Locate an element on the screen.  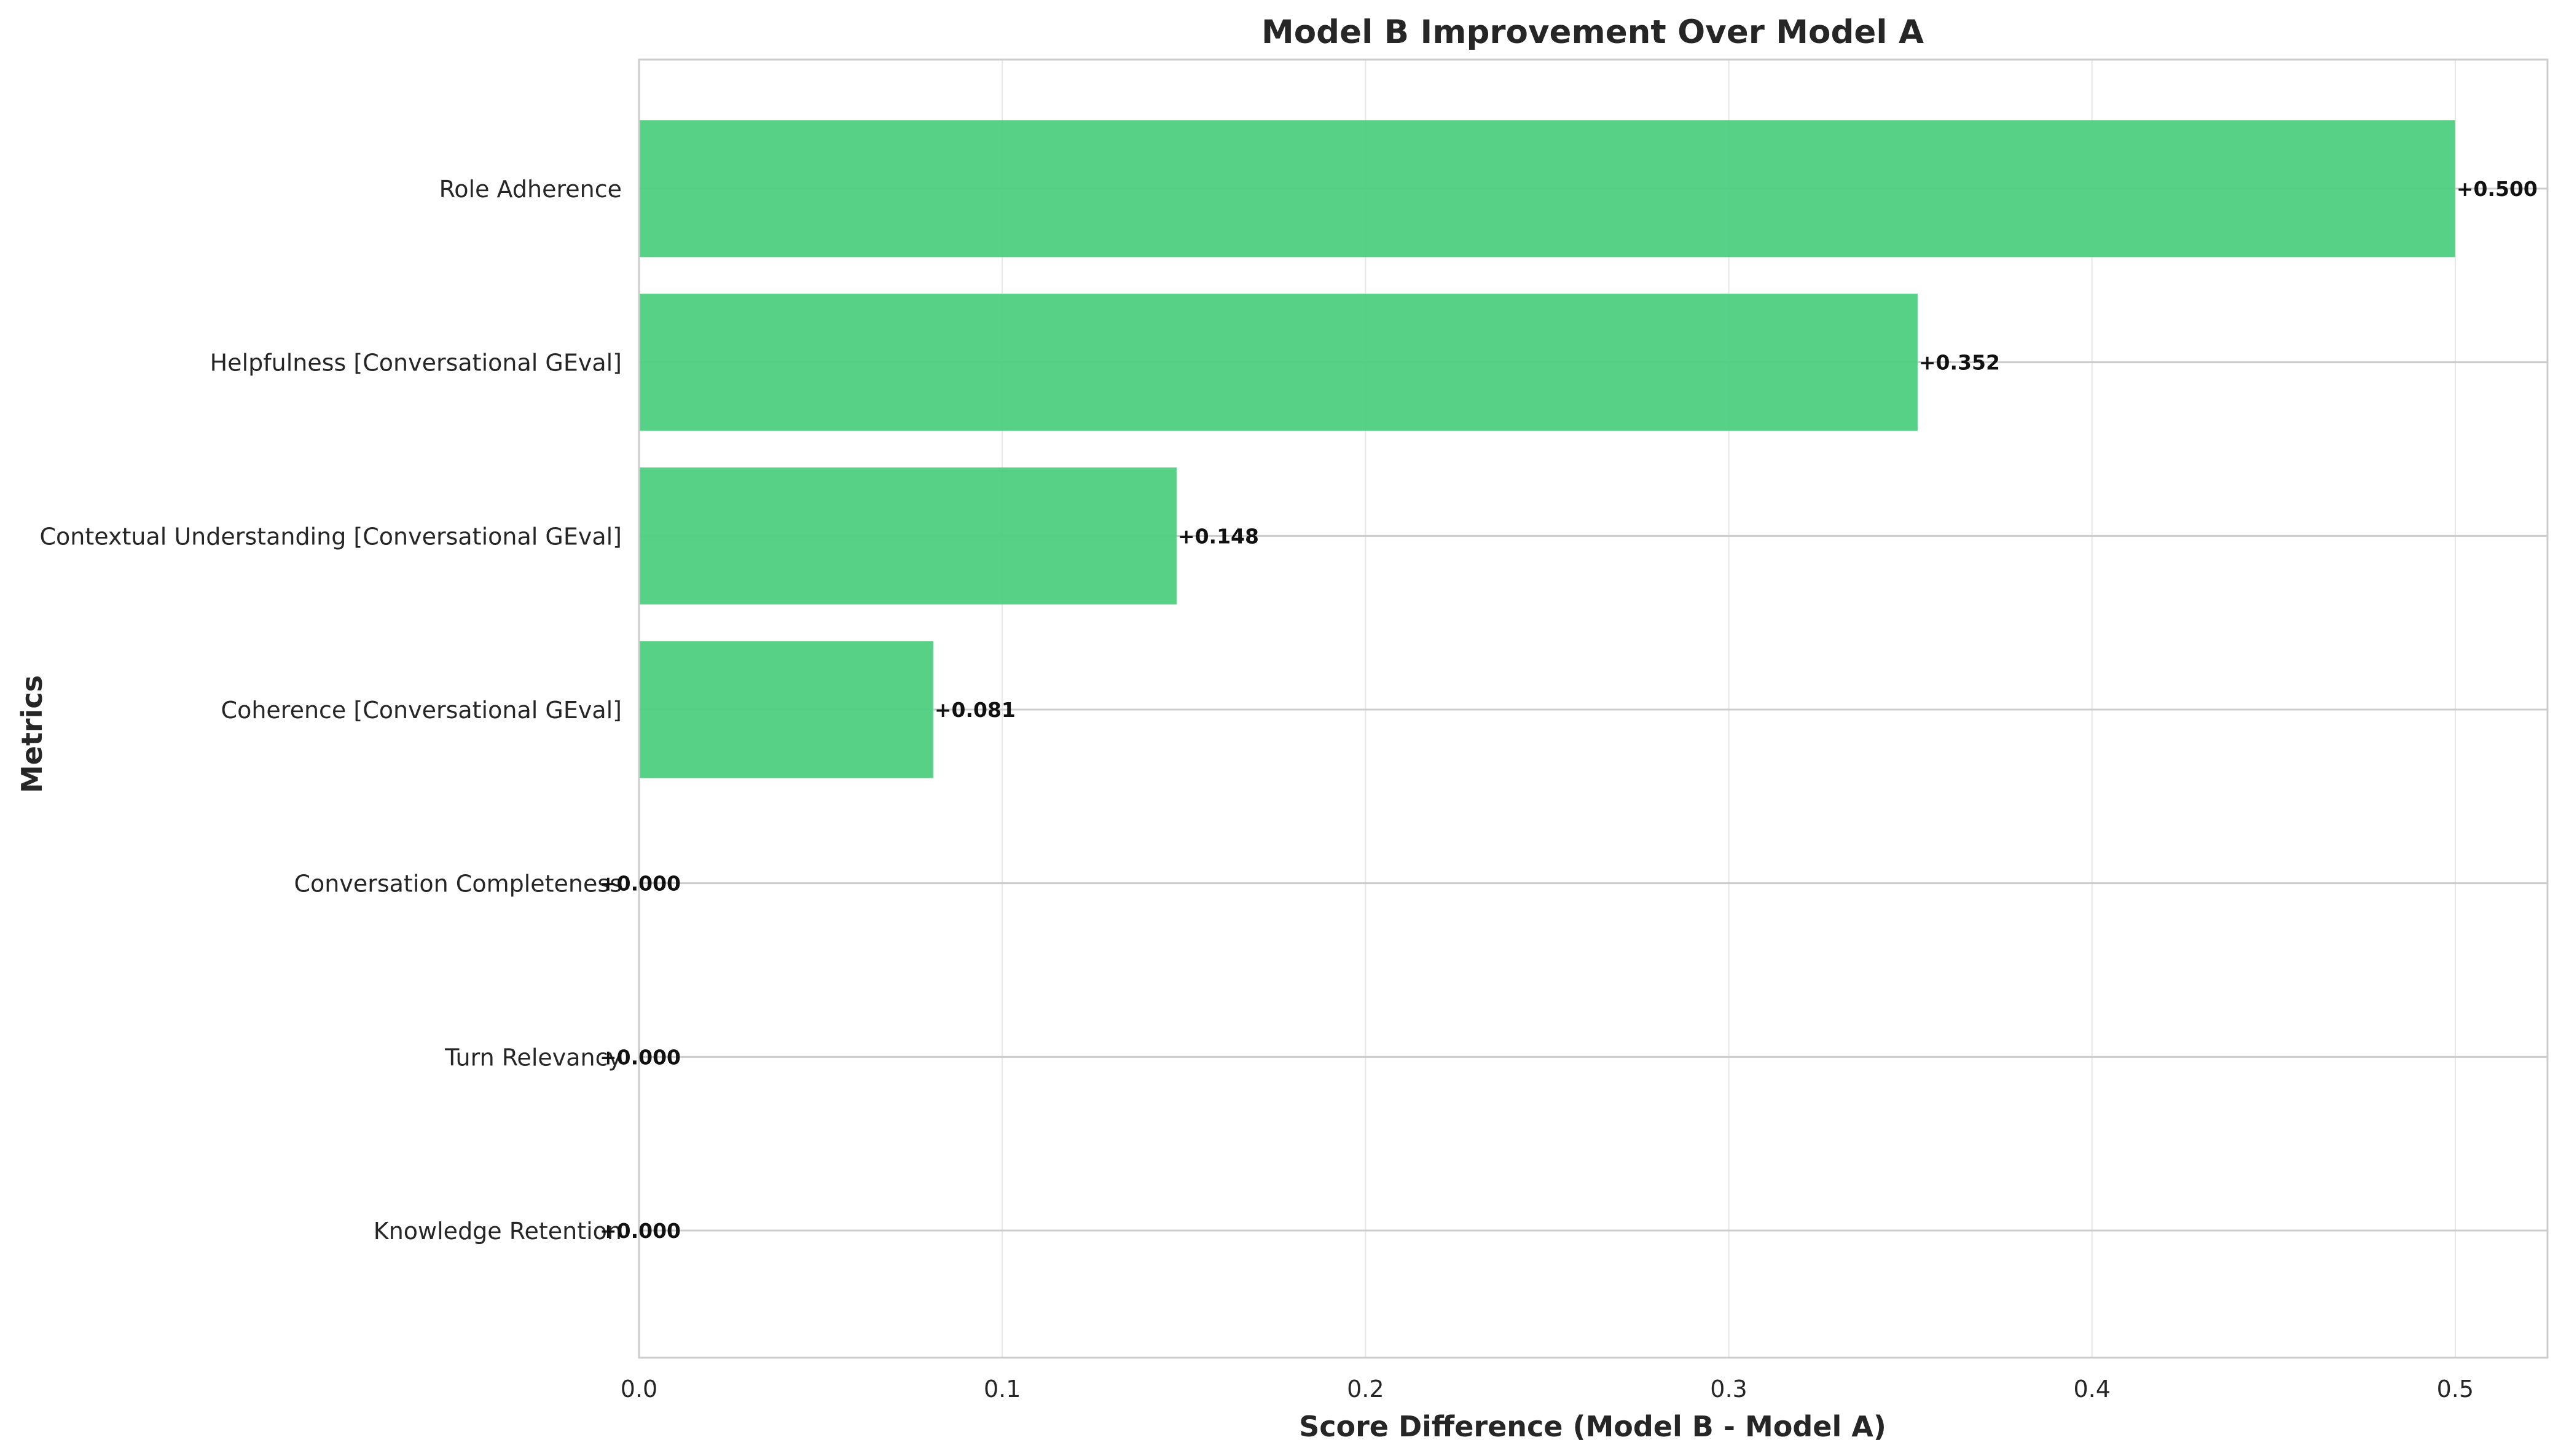
y-tick-label: Knowledge Retention is located at coordinates (498, 1231).